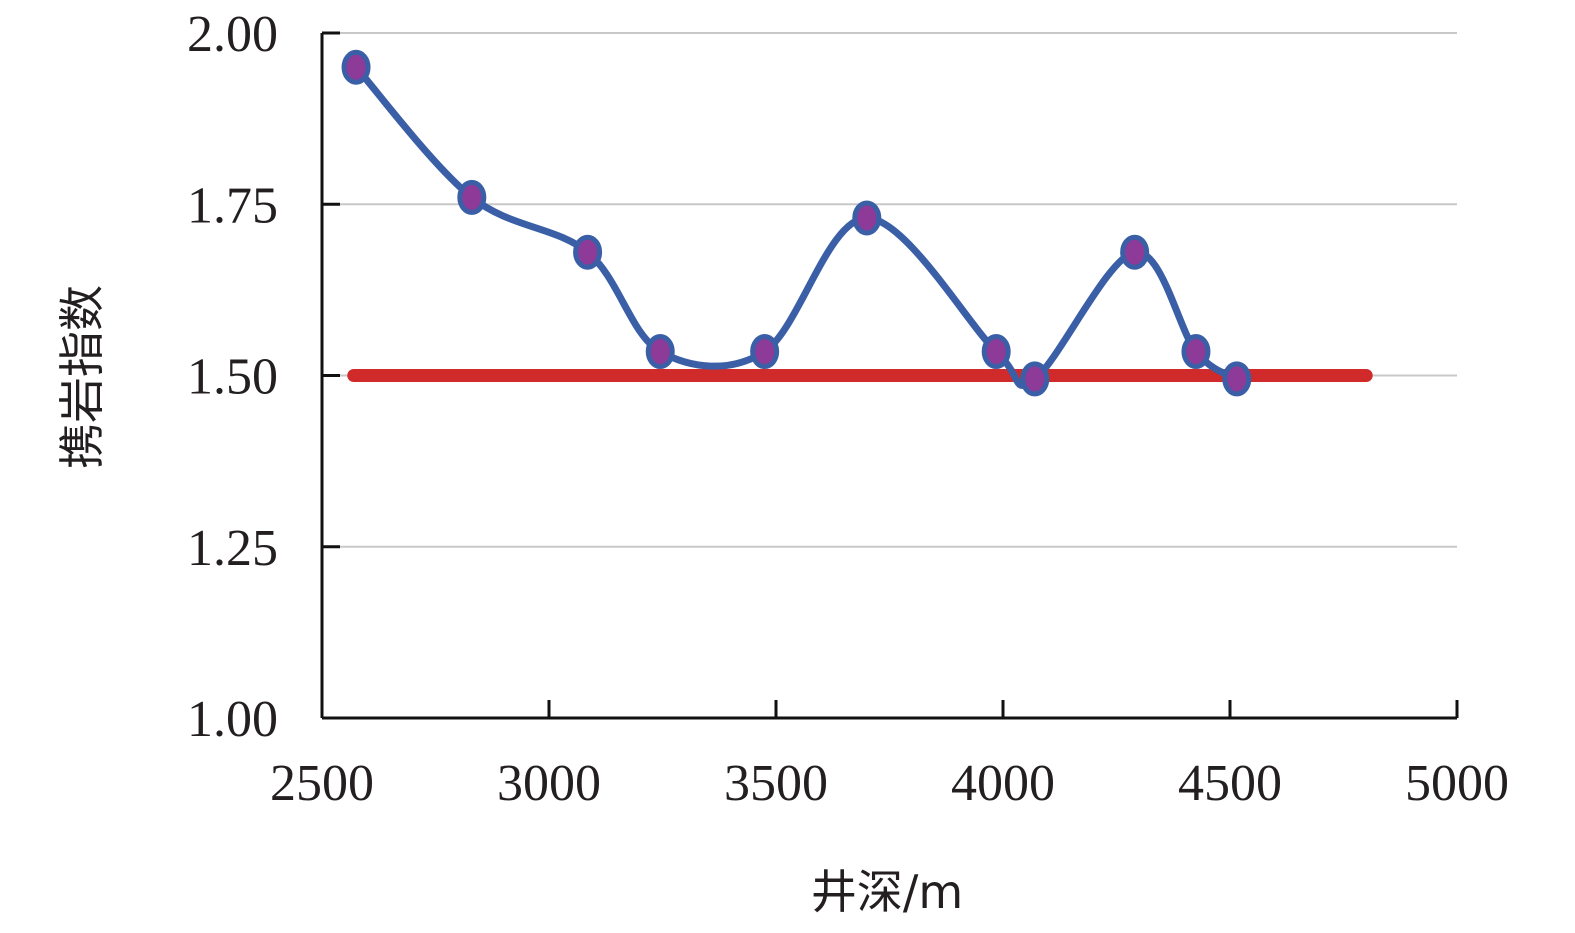 This screenshot has height=933, width=1575. What do you see at coordinates (322, 783) in the screenshot?
I see `x-tick-label: 2500` at bounding box center [322, 783].